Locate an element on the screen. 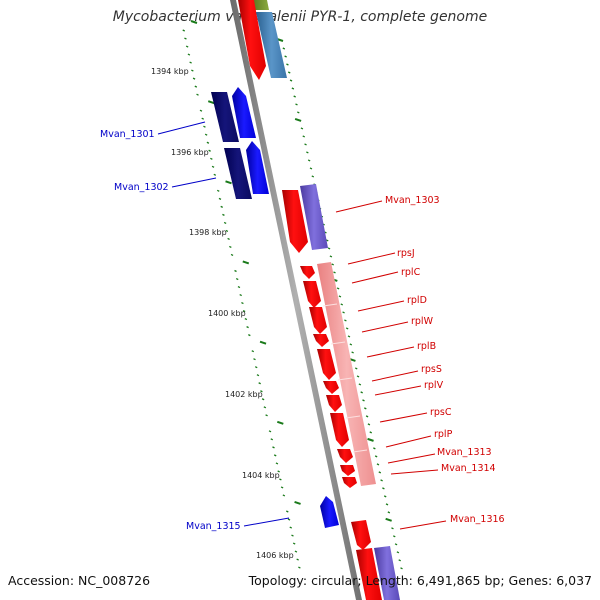 The width and height of the screenshot is (600, 600). gene-rpss is located at coordinates (331, 387).